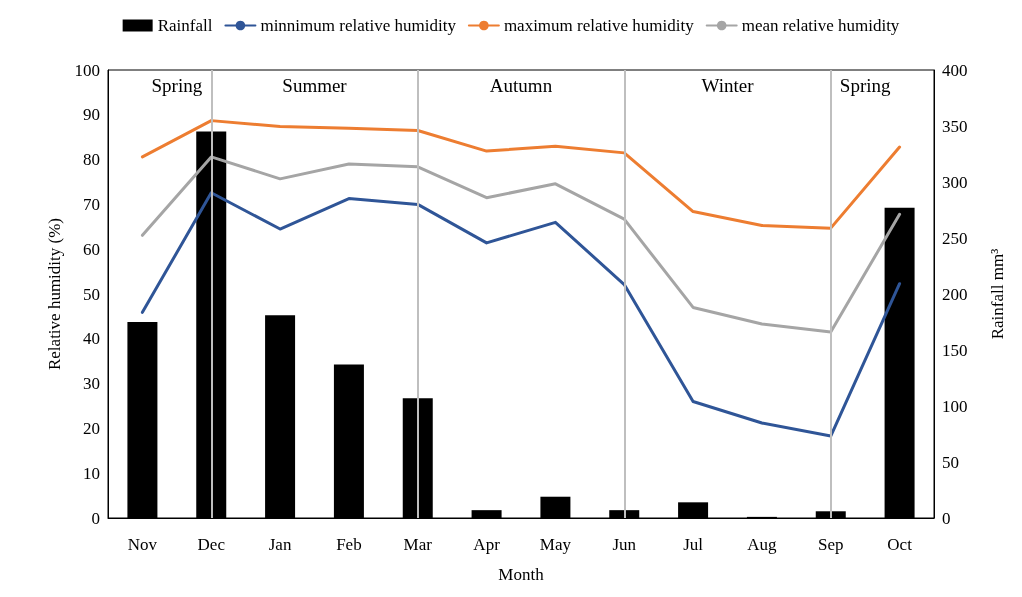 The image size is (1022, 597). Describe the element at coordinates (950, 462) in the screenshot. I see `y2-tick-label: 50` at that location.